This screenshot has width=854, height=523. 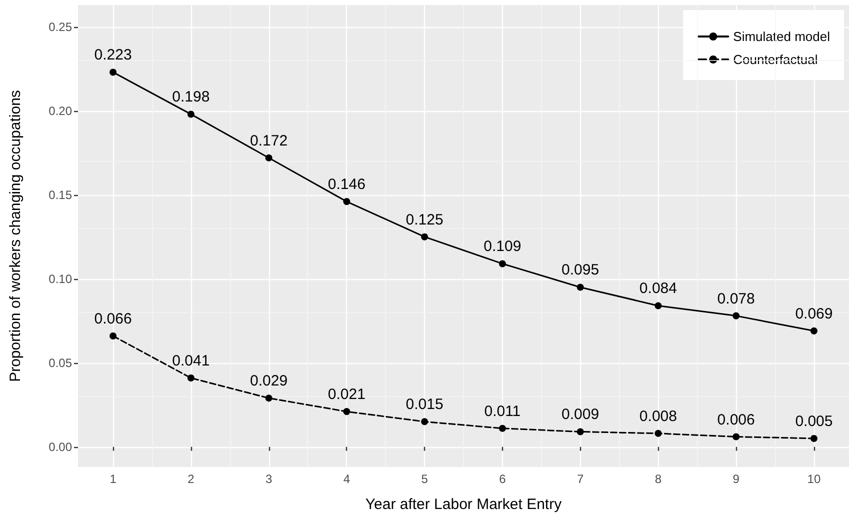 What do you see at coordinates (658, 416) in the screenshot?
I see `data-label: 0.008` at bounding box center [658, 416].